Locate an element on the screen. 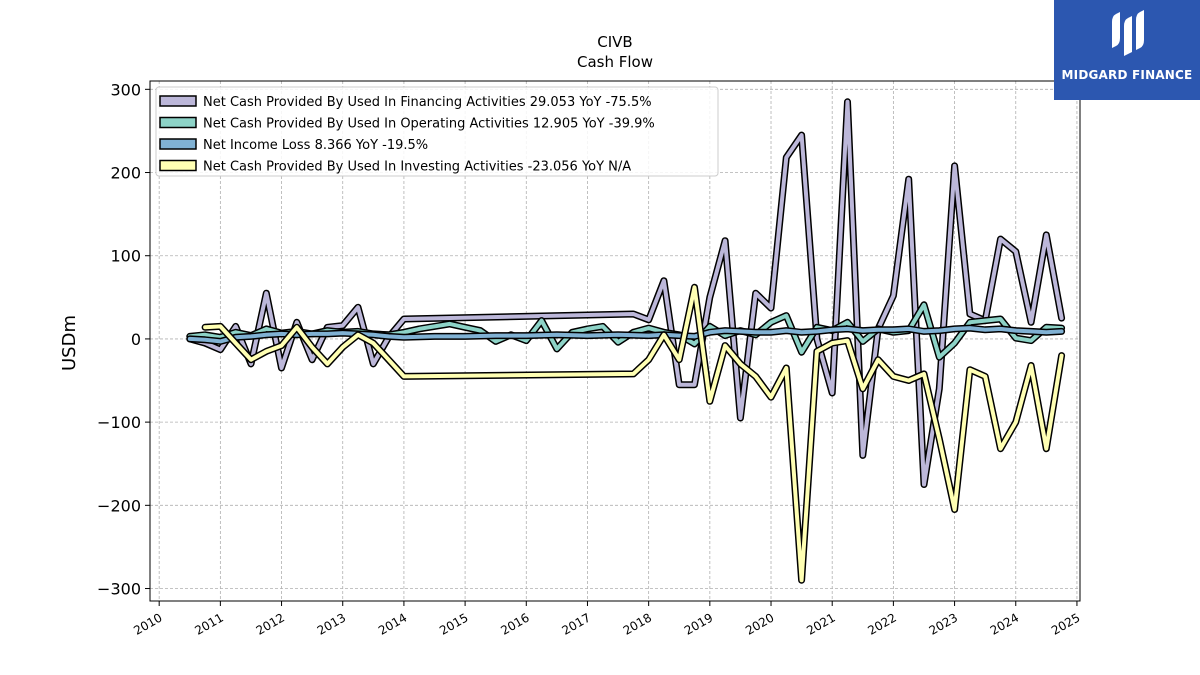 Image resolution: width=1200 pixels, height=675 pixels. y-tick-label: −200 is located at coordinates (119, 505).